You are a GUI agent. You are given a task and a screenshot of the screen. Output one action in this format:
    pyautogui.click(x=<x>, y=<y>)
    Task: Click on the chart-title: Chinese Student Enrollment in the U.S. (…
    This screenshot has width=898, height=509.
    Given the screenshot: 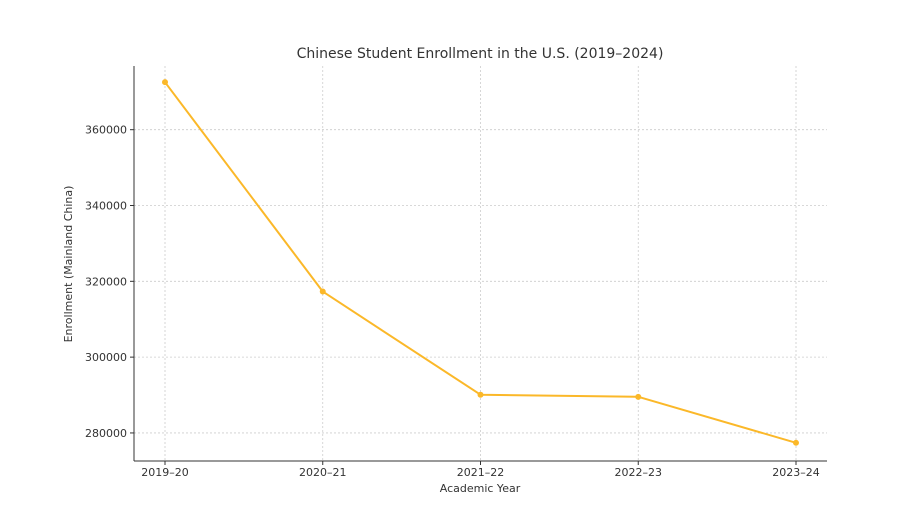 What is the action you would take?
    pyautogui.click(x=480, y=54)
    